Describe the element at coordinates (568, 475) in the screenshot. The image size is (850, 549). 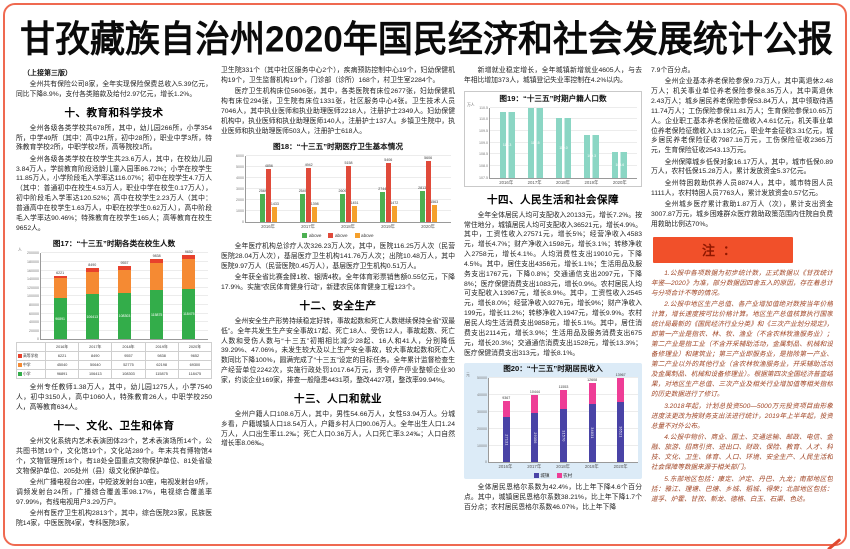
I see `legend-label: 农村` at that location.